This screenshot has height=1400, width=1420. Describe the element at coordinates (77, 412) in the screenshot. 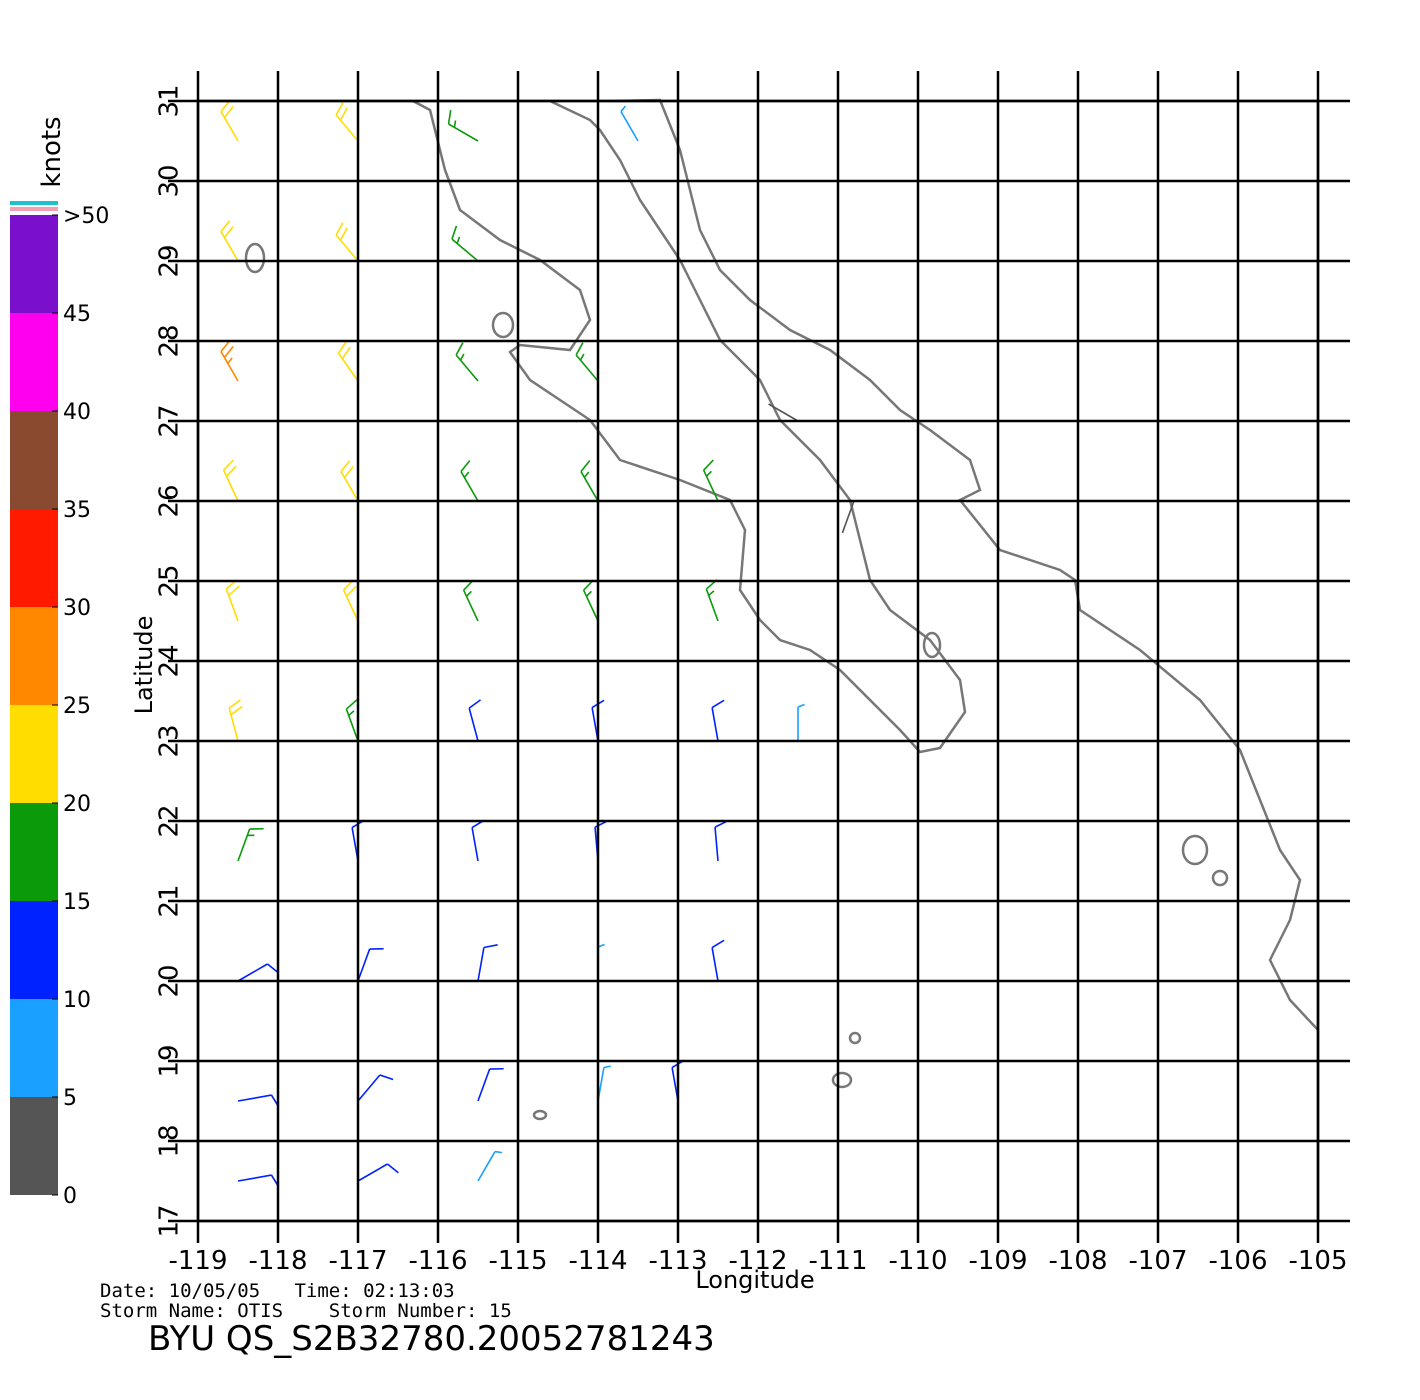

I see `colorbar-tick-label: 40` at that location.